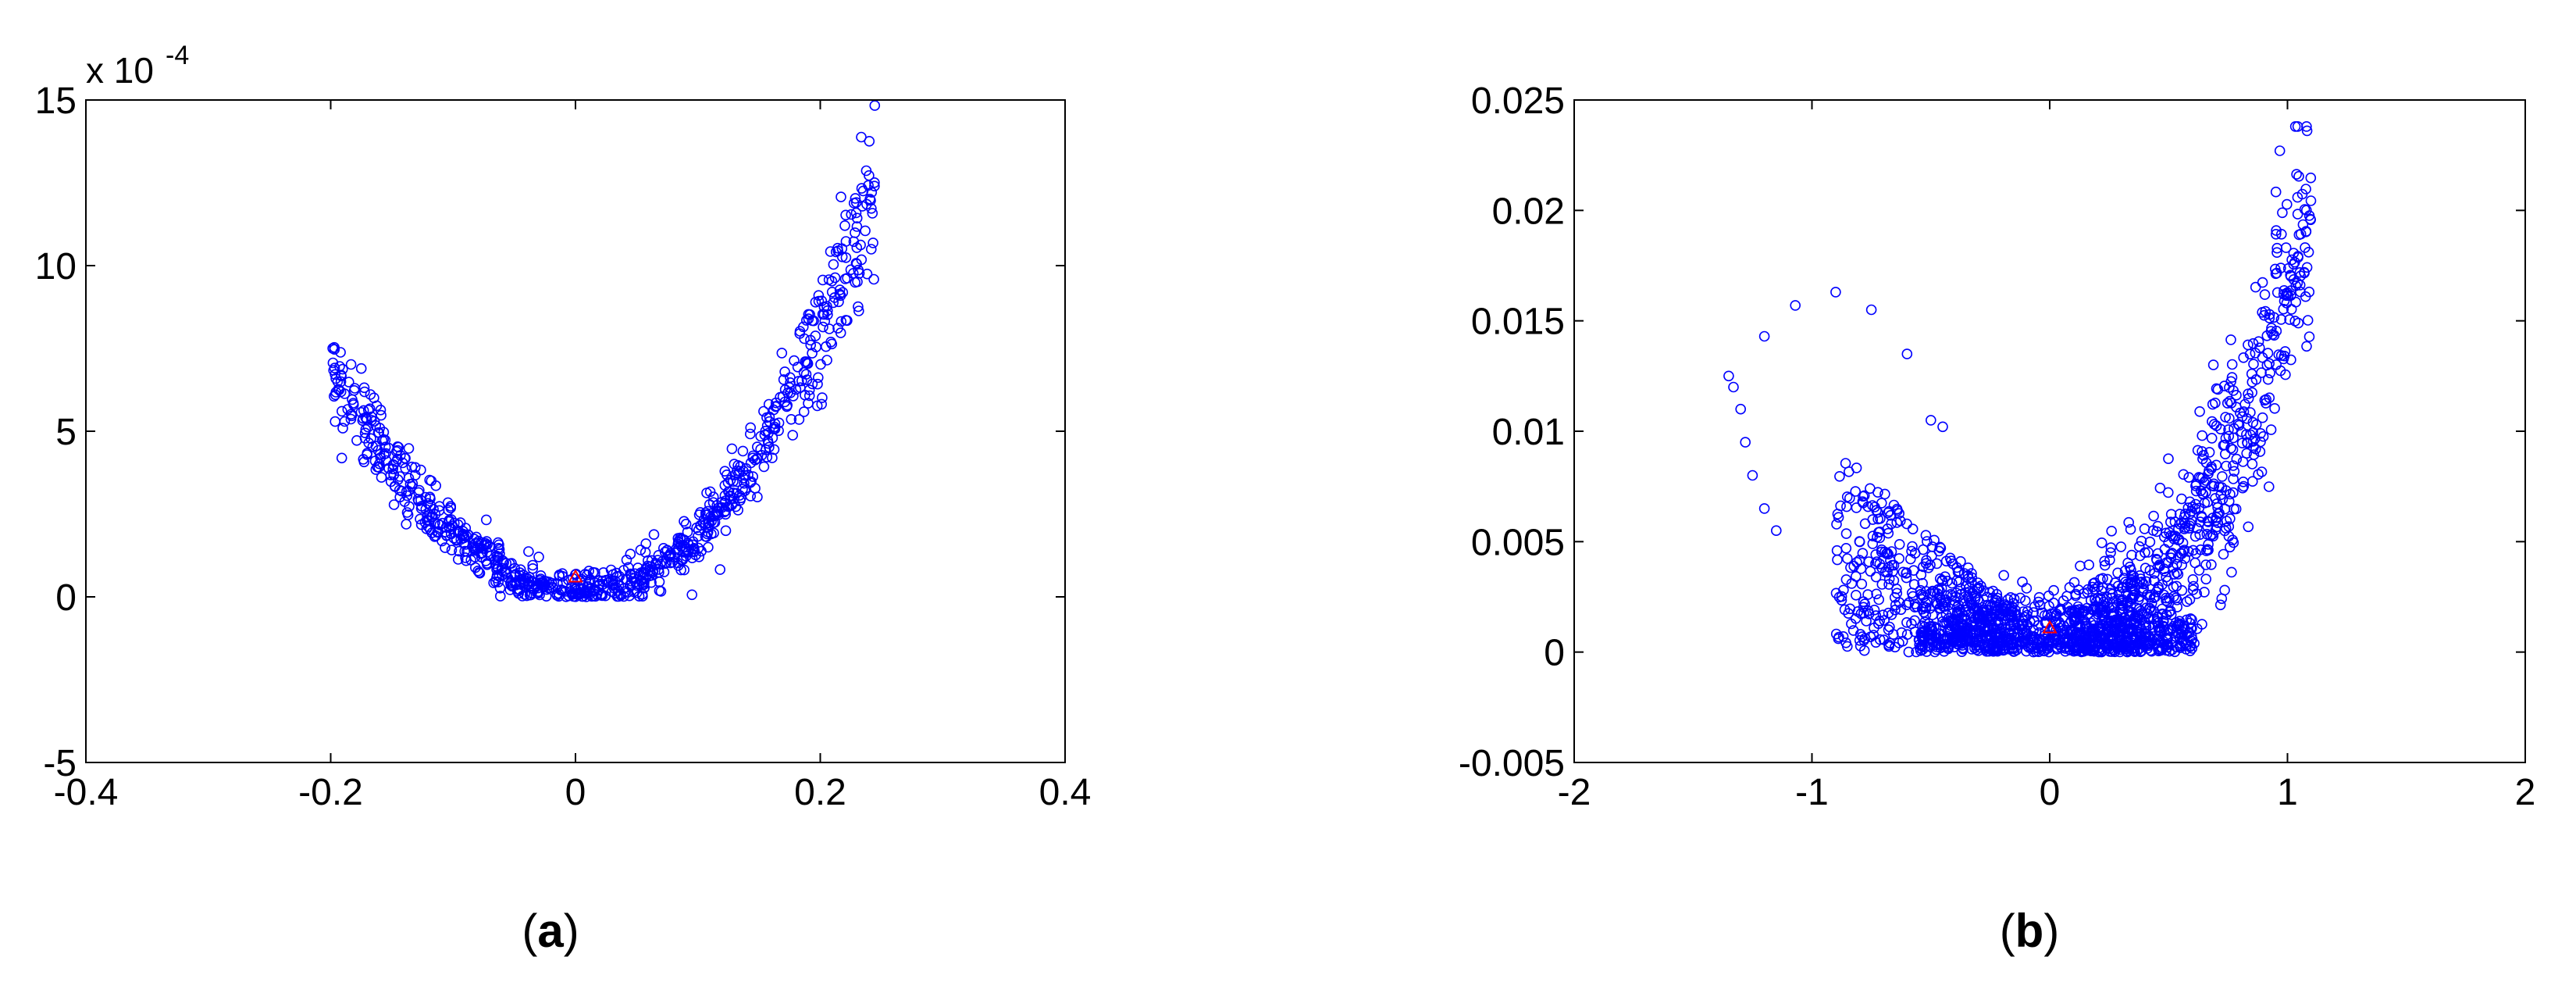 The width and height of the screenshot is (2576, 982). Describe the element at coordinates (1518, 543) in the screenshot. I see `panel-b-y-tick-label: 0.005` at that location.